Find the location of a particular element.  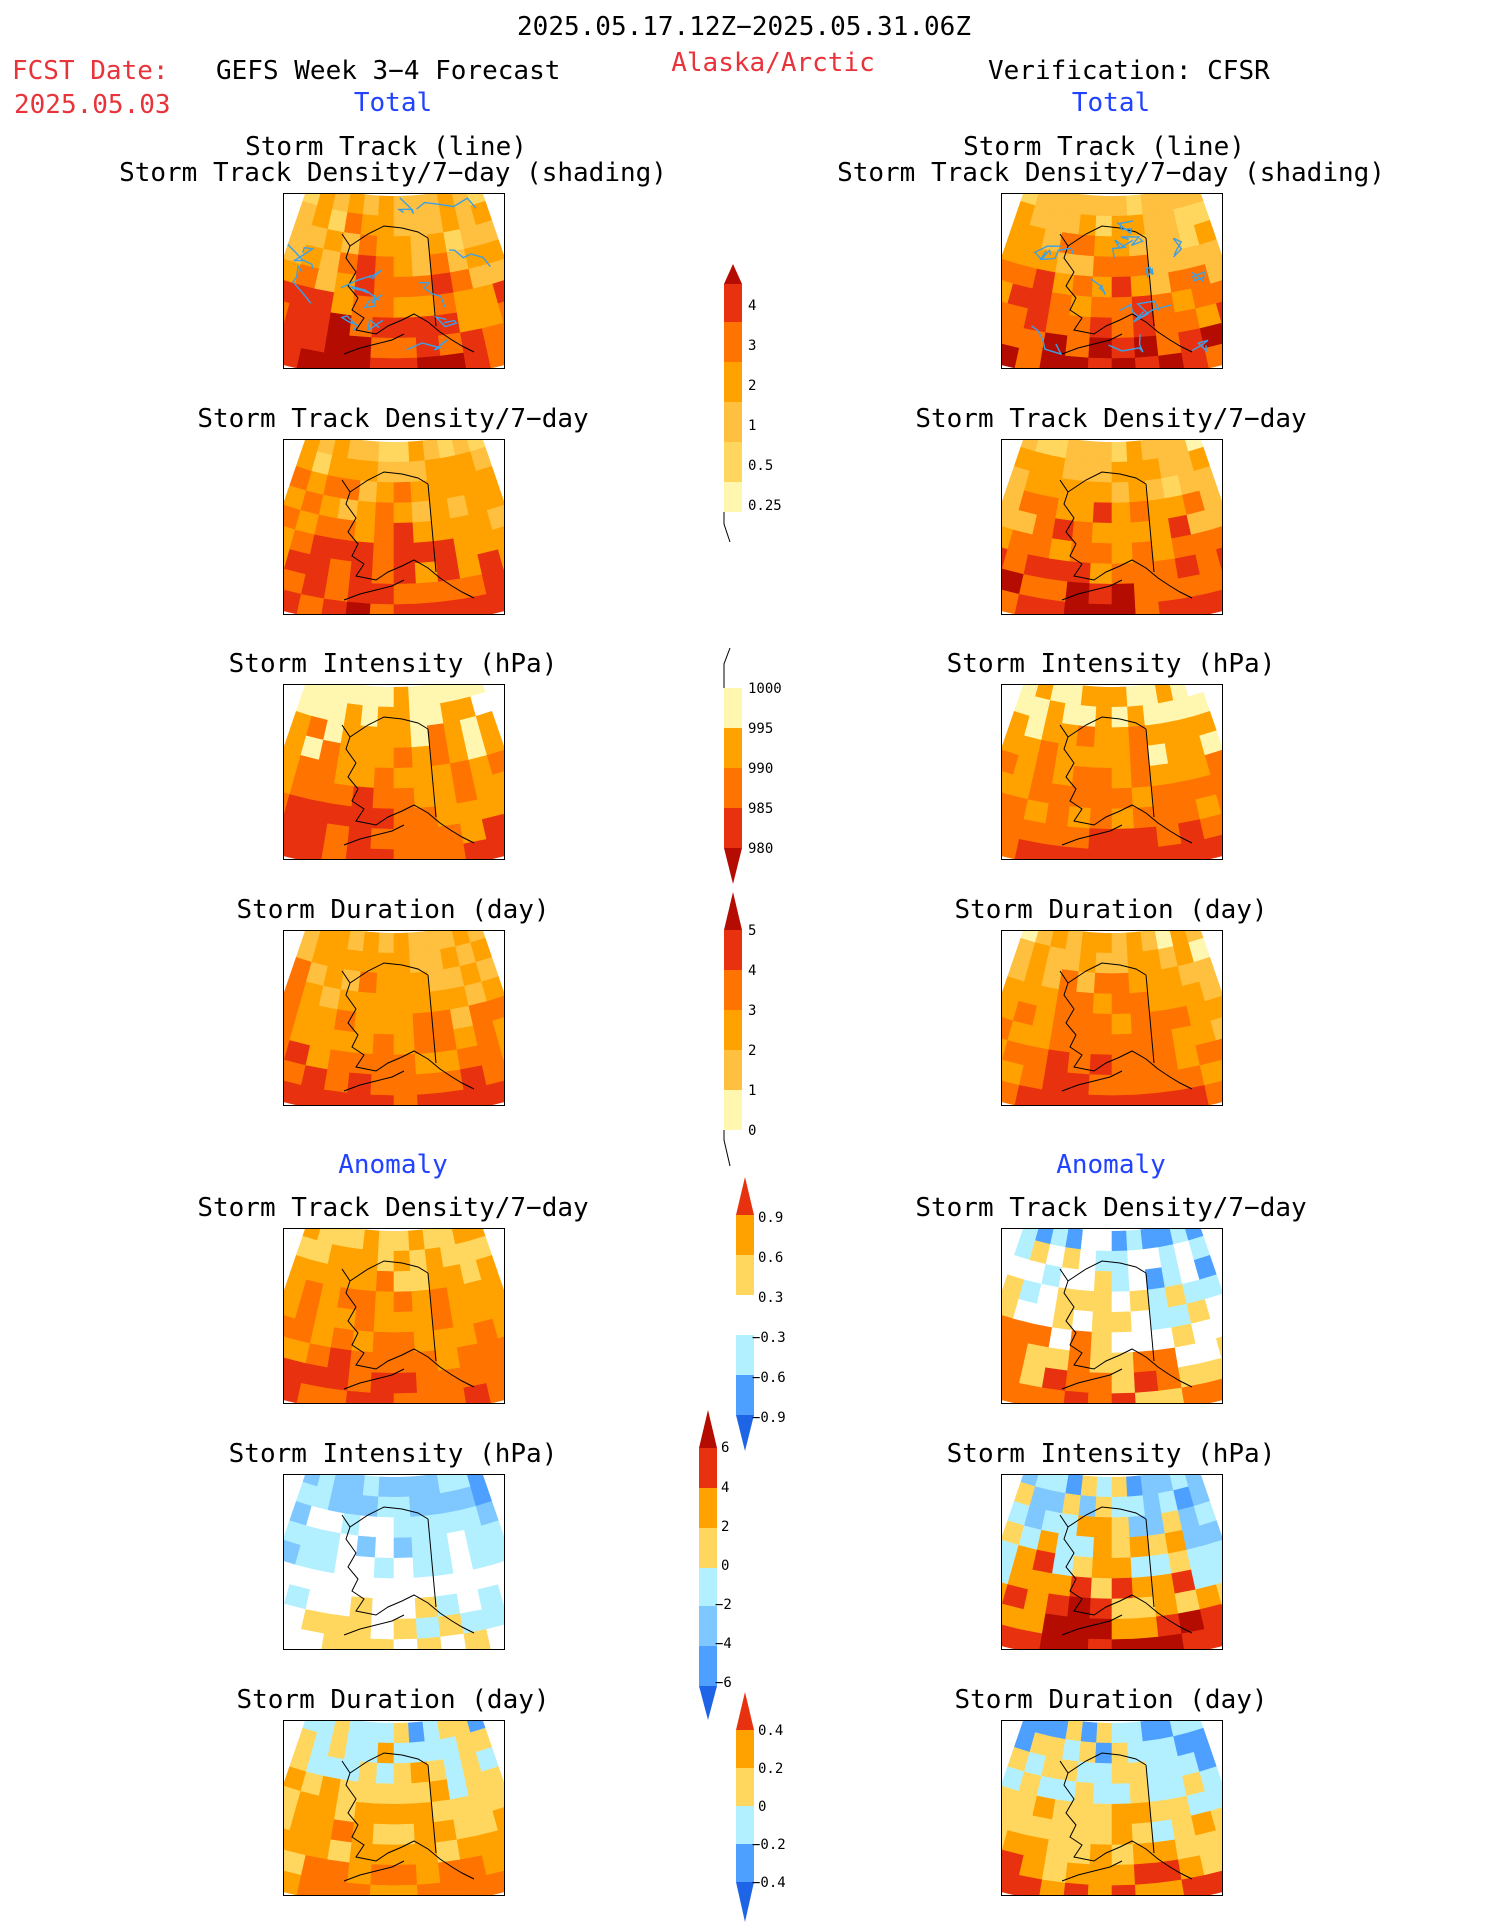

left-duration-title: Storm Duration (day) is located at coordinates (393, 910).